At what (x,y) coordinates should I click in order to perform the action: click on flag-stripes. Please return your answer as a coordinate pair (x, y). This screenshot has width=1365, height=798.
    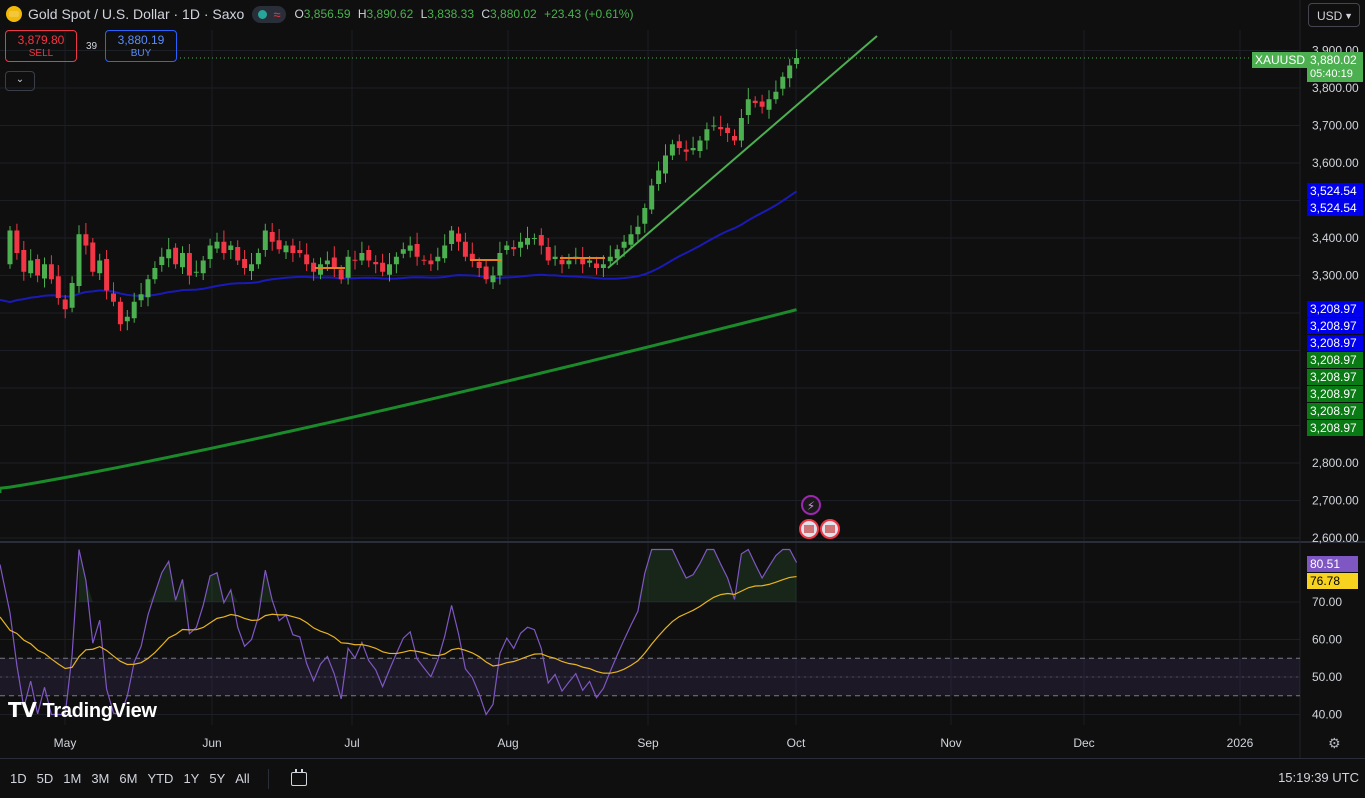
    Looking at the image, I should click on (830, 529).